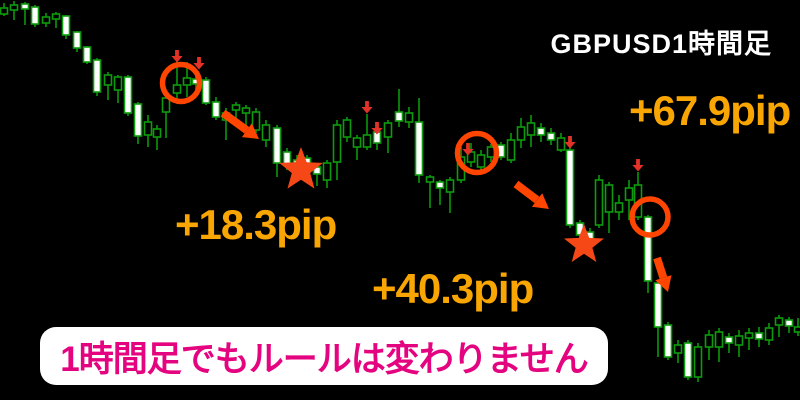  Describe the element at coordinates (453, 288) in the screenshot. I see `pip-gain-label-2: +40.3pip` at that location.